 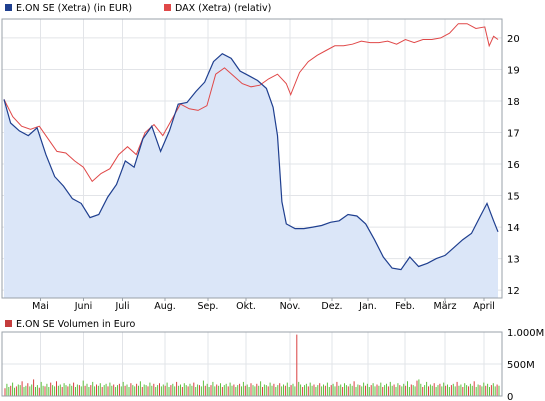 What do you see at coordinates (513, 260) in the screenshot?
I see `y-tick-label: 13` at bounding box center [513, 260].